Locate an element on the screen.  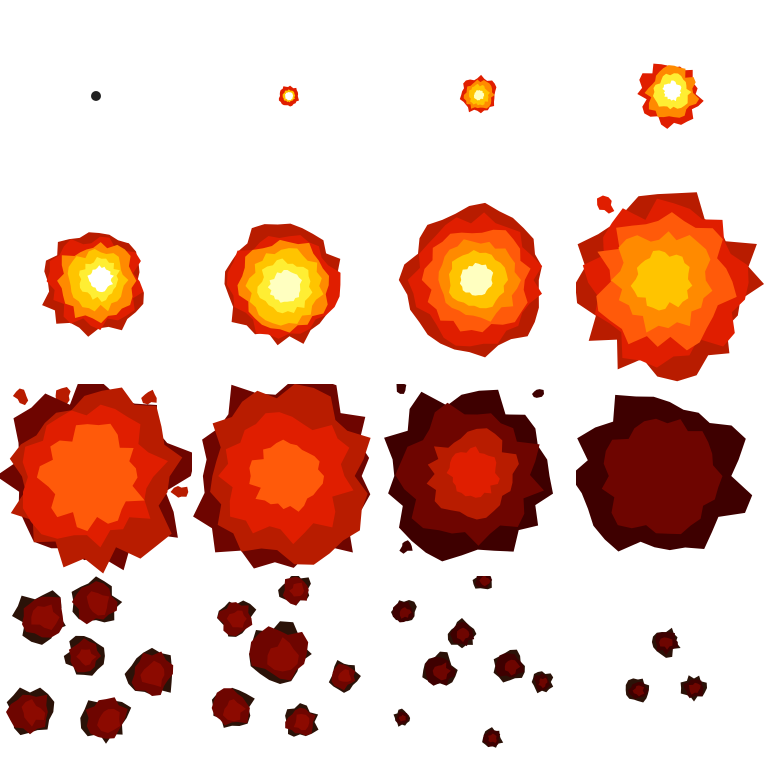
explosion-frame-07-graphic is located at coordinates (470, 280).